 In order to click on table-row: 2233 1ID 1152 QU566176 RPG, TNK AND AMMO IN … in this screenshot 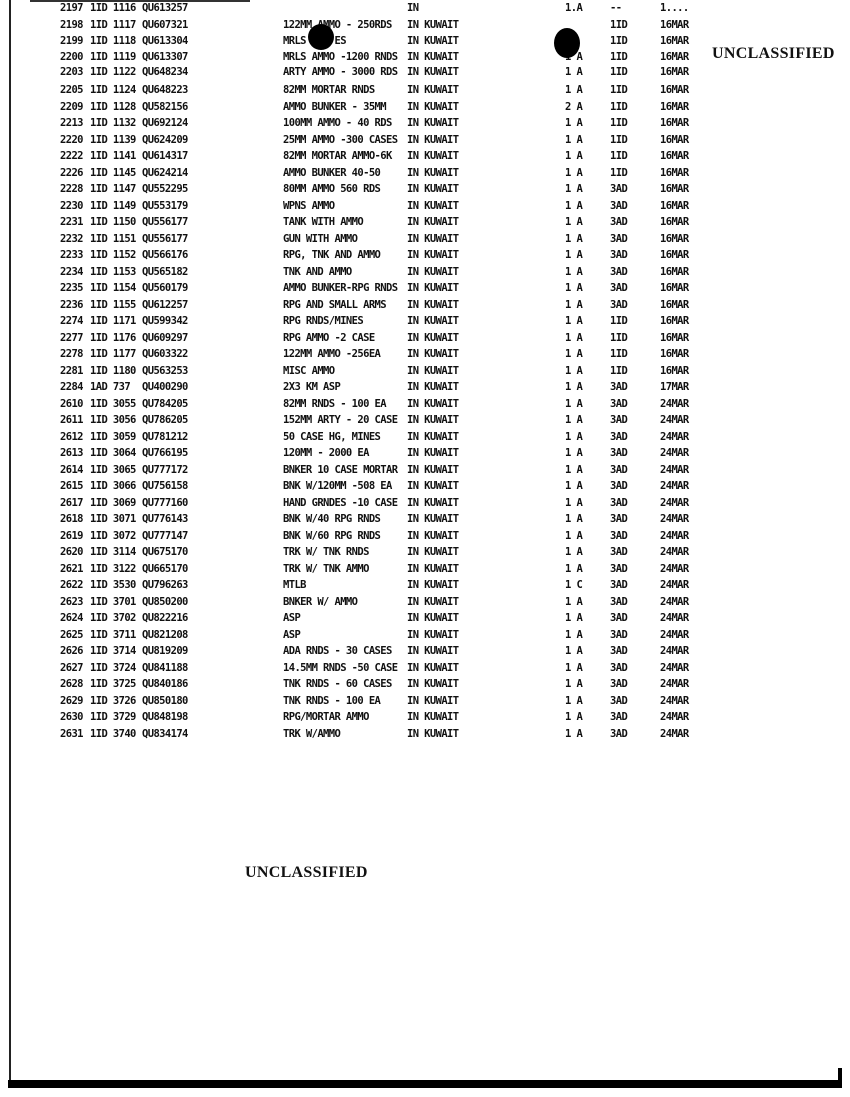, I will do `click(360, 255)`.